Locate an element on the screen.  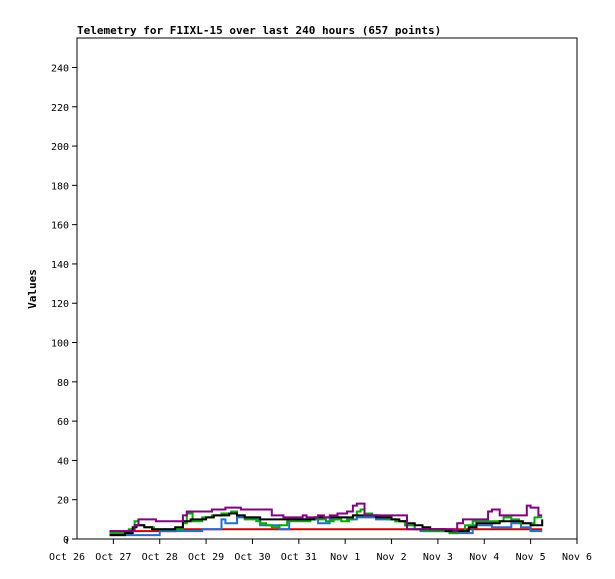
x-tick-label: Nov 6 is located at coordinates (577, 557).